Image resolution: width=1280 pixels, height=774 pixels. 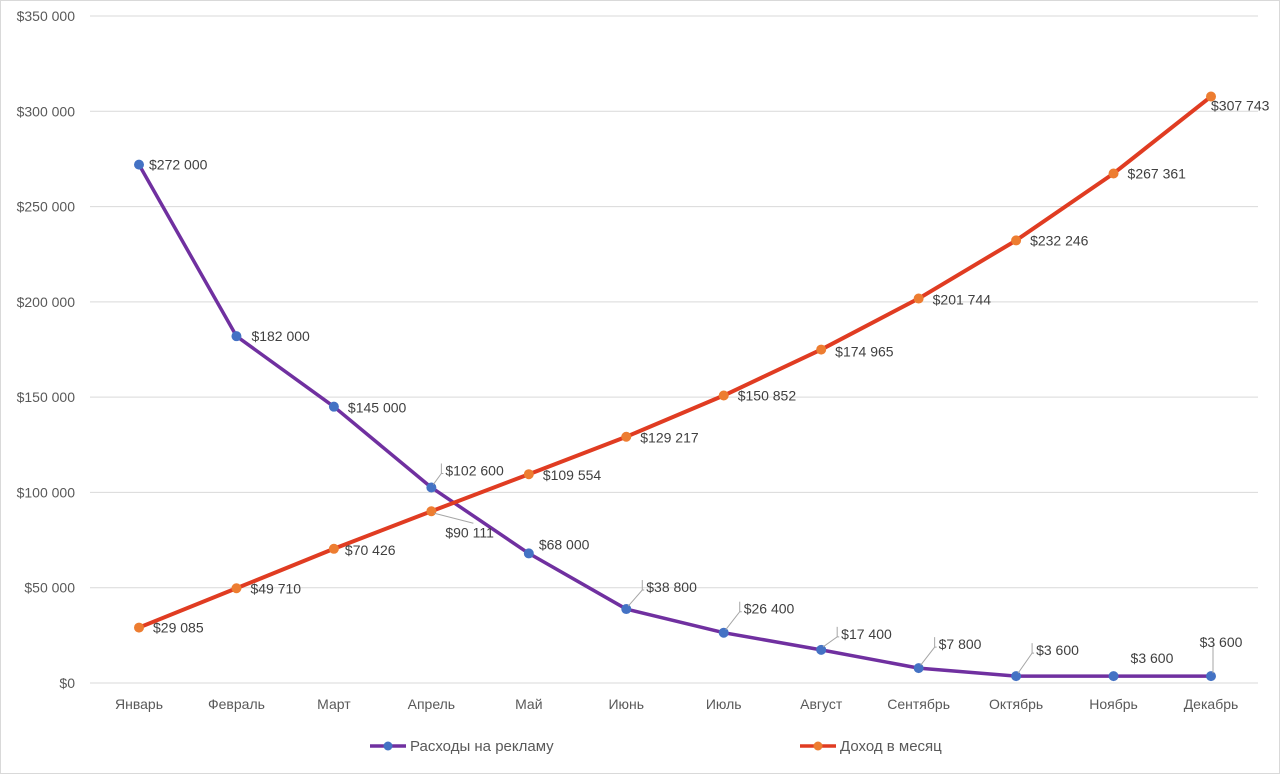 I want to click on data-label-2: $201 744, so click(x=962, y=300).